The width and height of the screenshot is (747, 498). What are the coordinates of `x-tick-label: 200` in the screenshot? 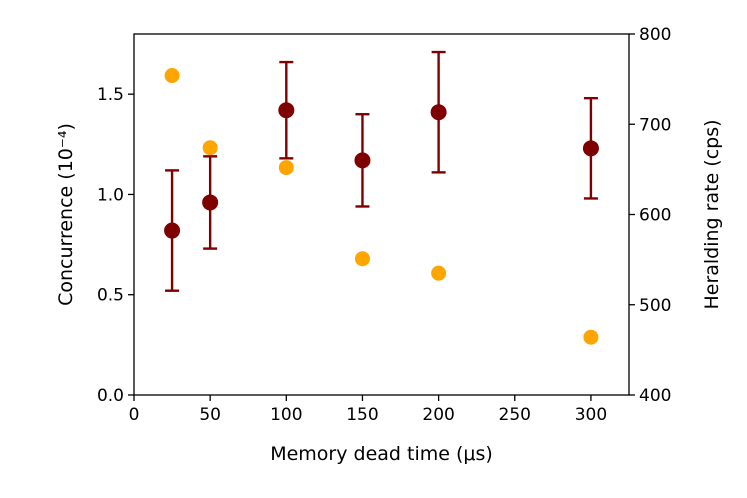 It's located at (438, 415).